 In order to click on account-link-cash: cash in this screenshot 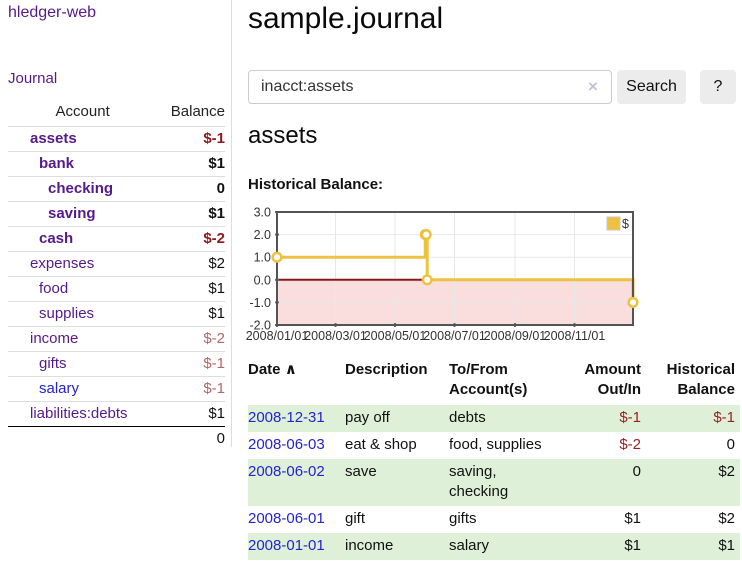, I will do `click(56, 238)`.